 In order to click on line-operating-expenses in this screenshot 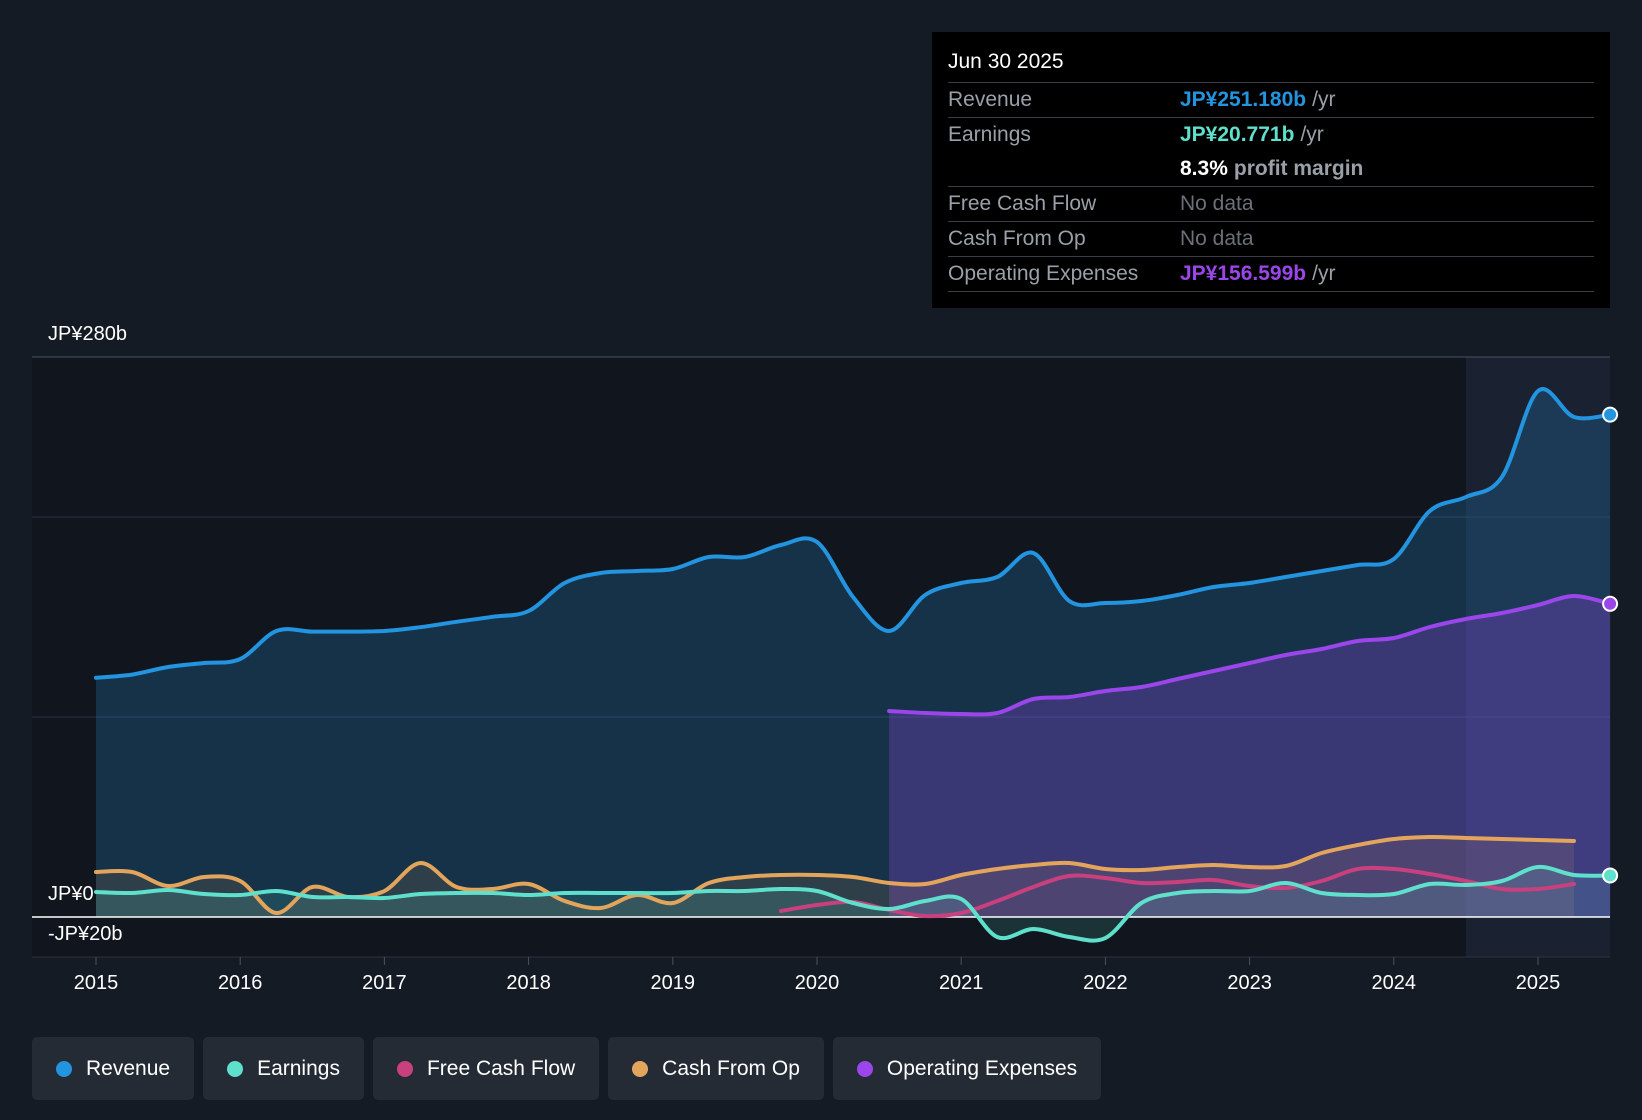, I will do `click(1250, 655)`.